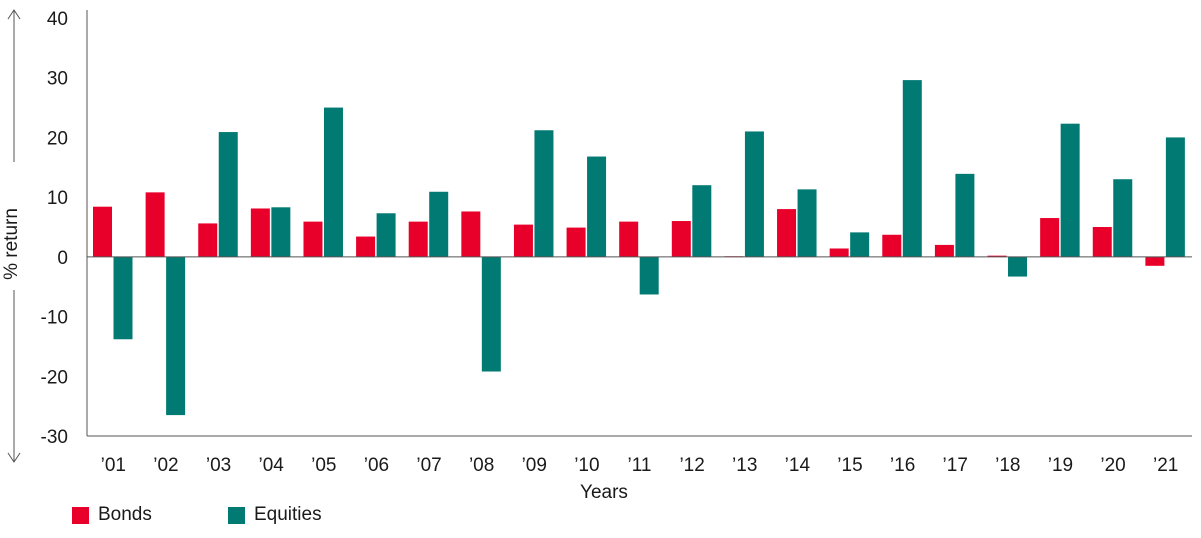  What do you see at coordinates (481, 465) in the screenshot?
I see `x-tick-label: ’08` at bounding box center [481, 465].